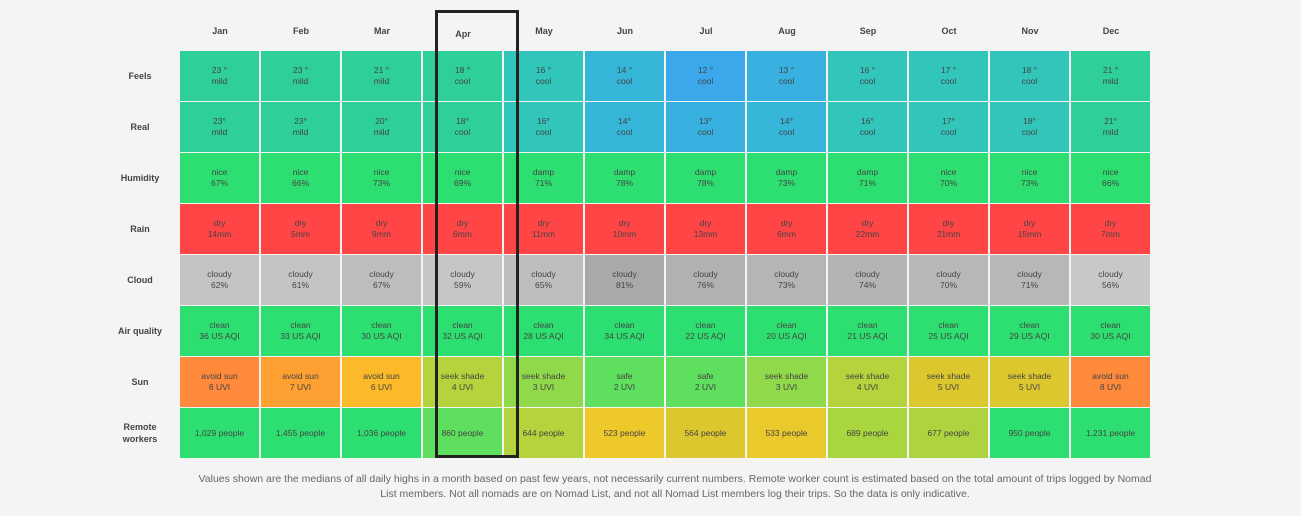 This screenshot has height=516, width=1301. I want to click on cell-feels-nov: 18 ° cool, so click(1029, 76).